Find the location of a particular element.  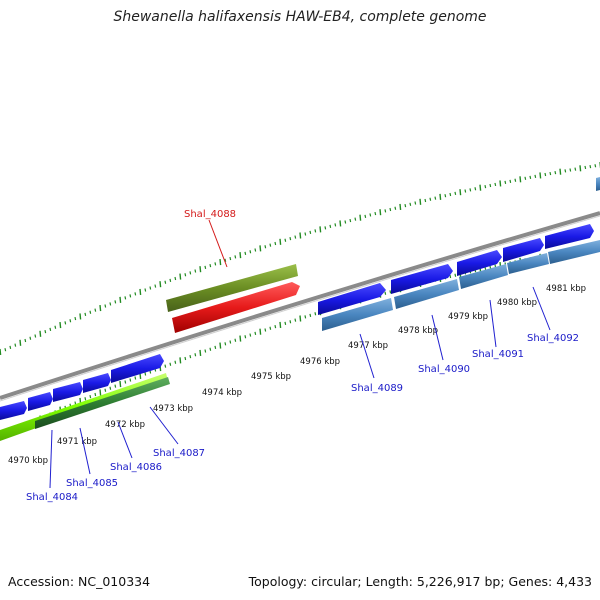

rna-feature is located at coordinates (102, 403).